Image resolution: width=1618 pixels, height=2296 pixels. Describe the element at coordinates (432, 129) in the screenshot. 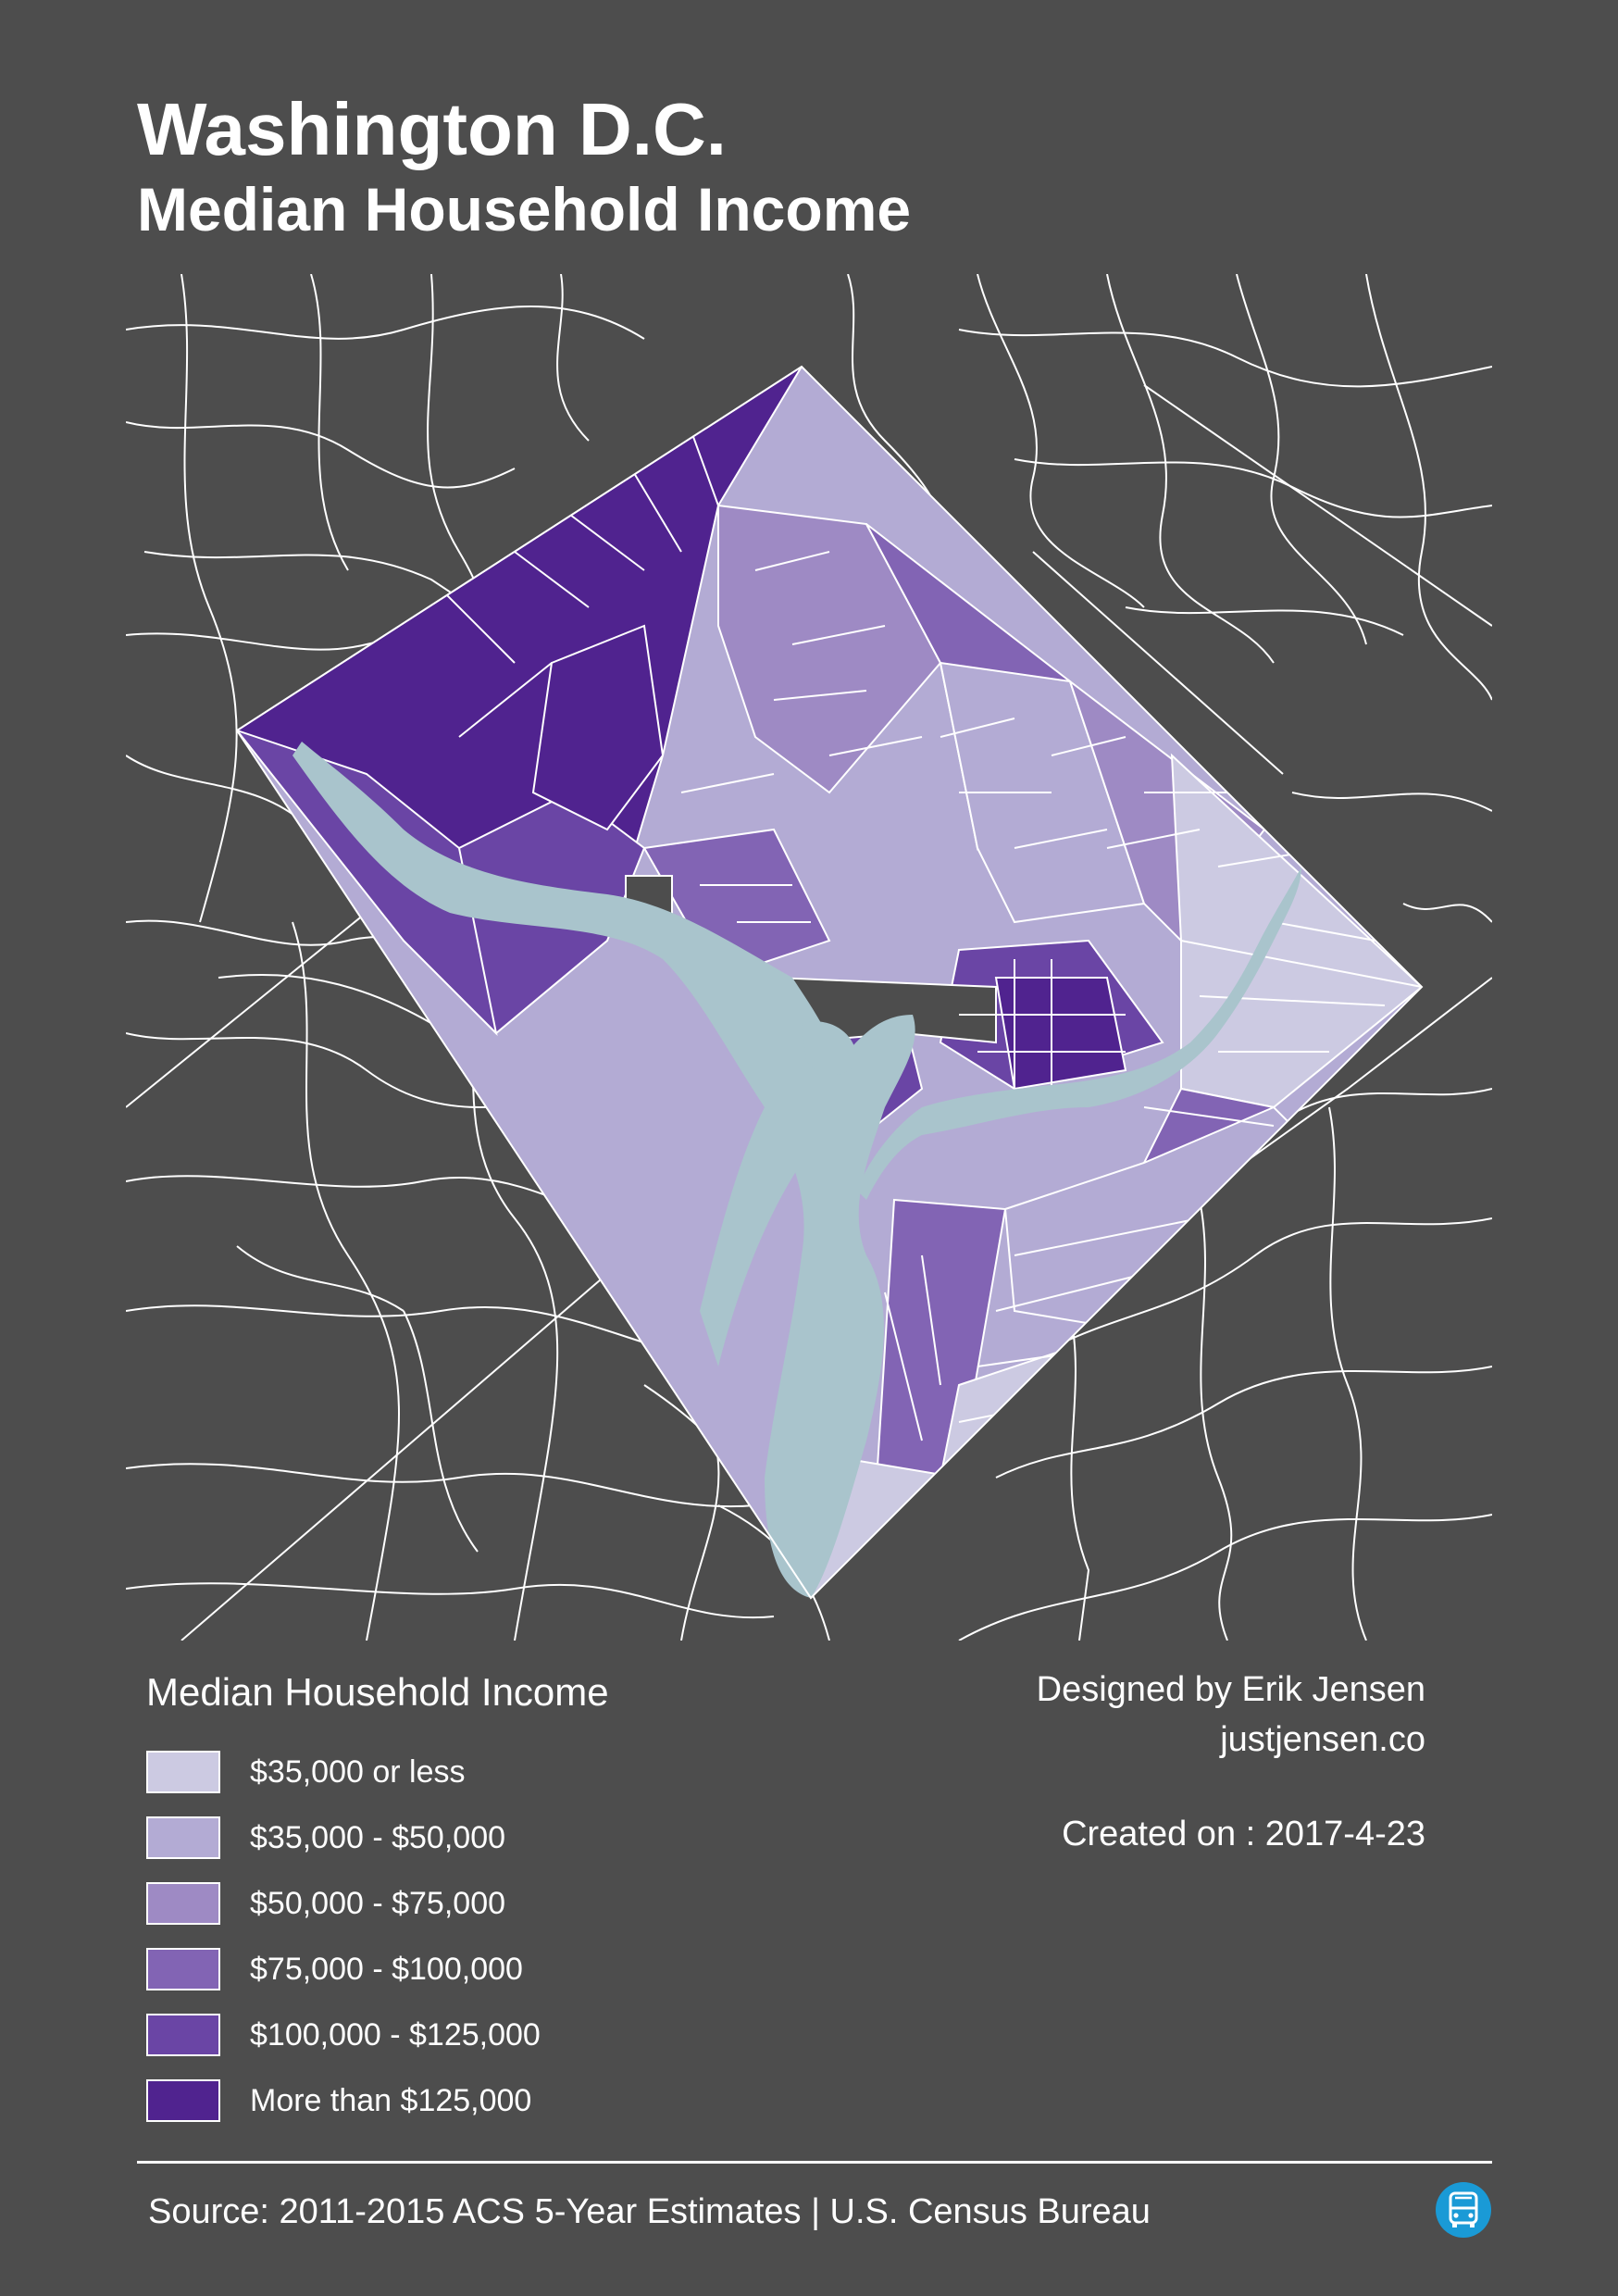

I see `map-title: Washington D.C.` at that location.